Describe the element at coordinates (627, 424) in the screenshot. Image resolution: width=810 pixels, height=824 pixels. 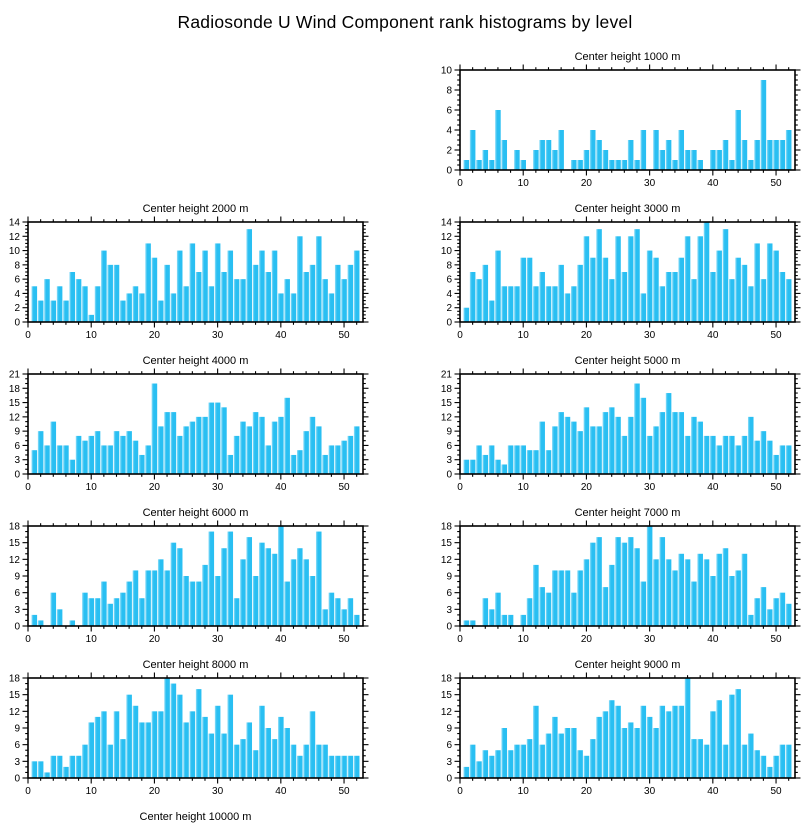
I see `plot-frame` at that location.